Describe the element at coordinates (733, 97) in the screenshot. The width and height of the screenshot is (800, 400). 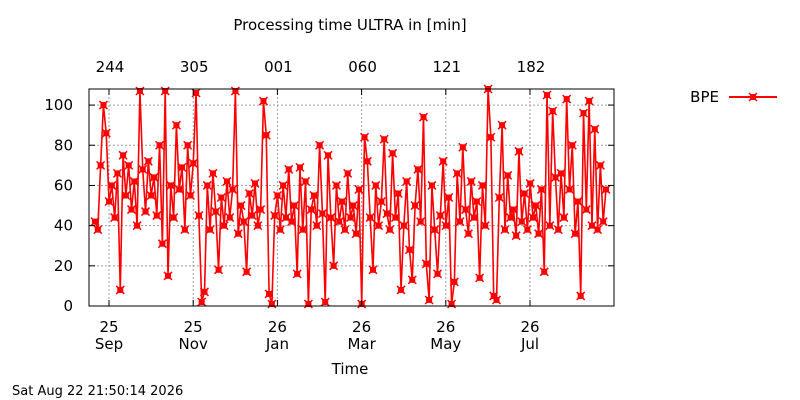
I see `legend: BPE` at that location.